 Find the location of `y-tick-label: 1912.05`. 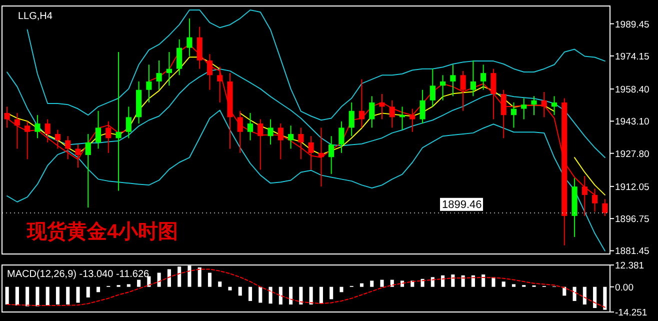

y-tick-label: 1912.05 is located at coordinates (632, 187).